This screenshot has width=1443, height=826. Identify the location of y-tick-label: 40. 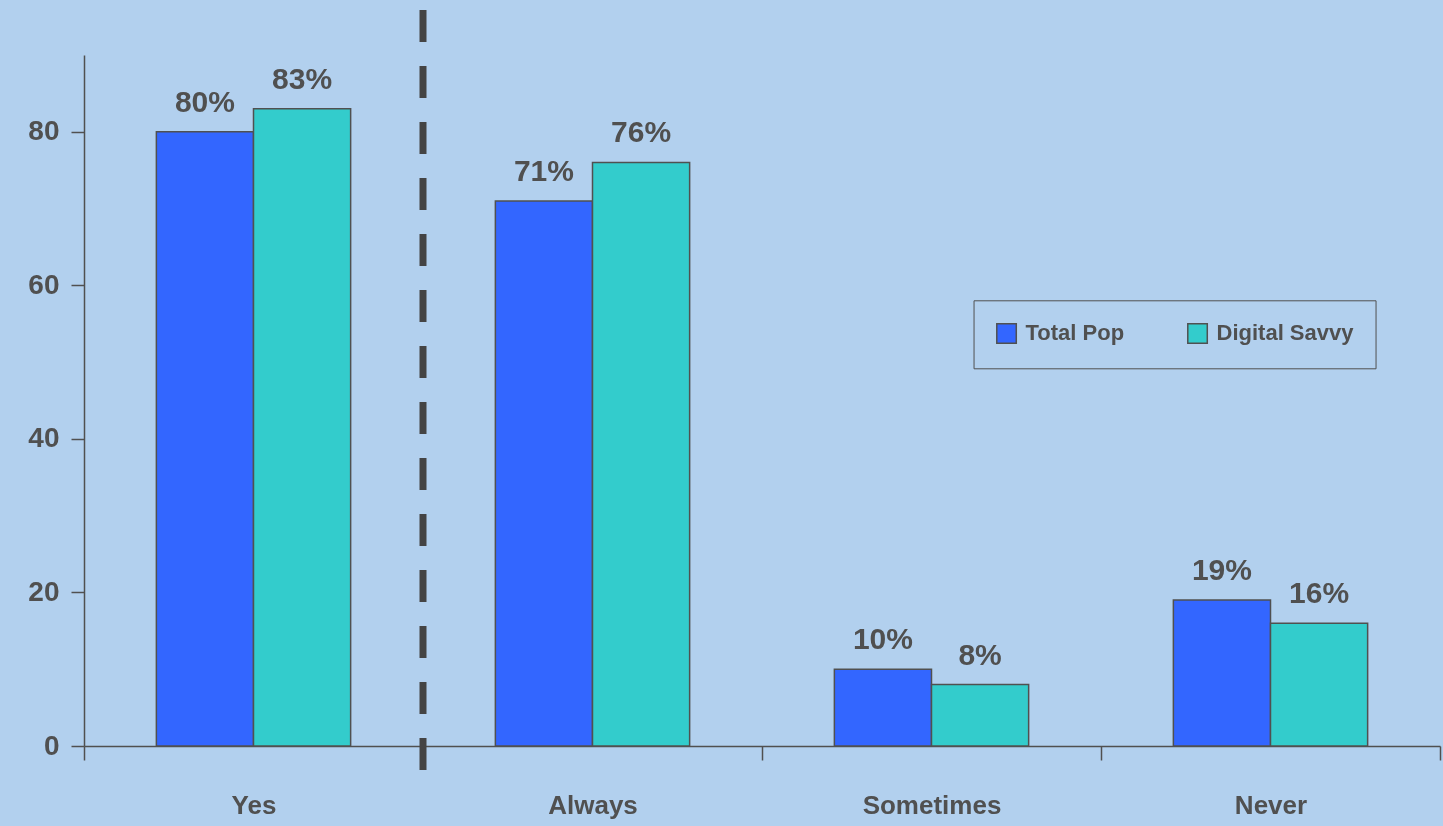
(44, 438).